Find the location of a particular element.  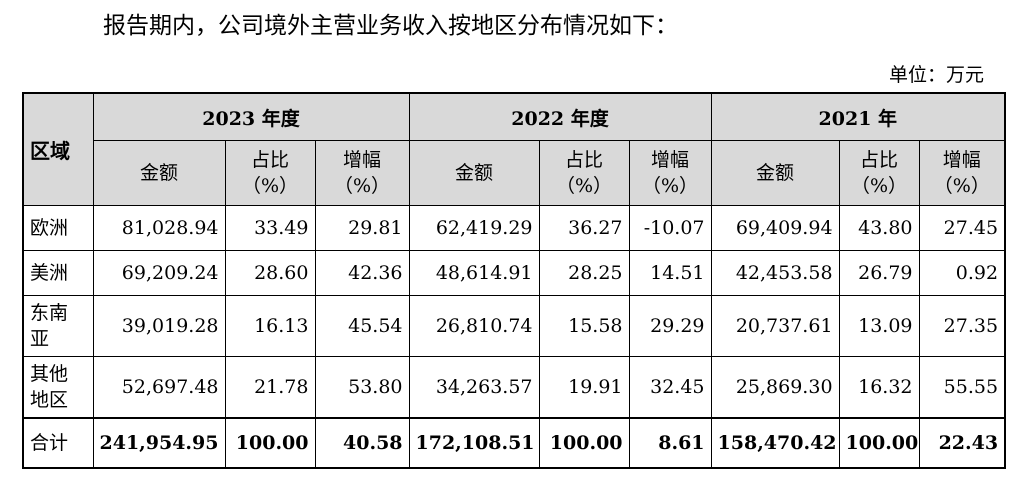

value-cell: 16.32 is located at coordinates (879, 387).